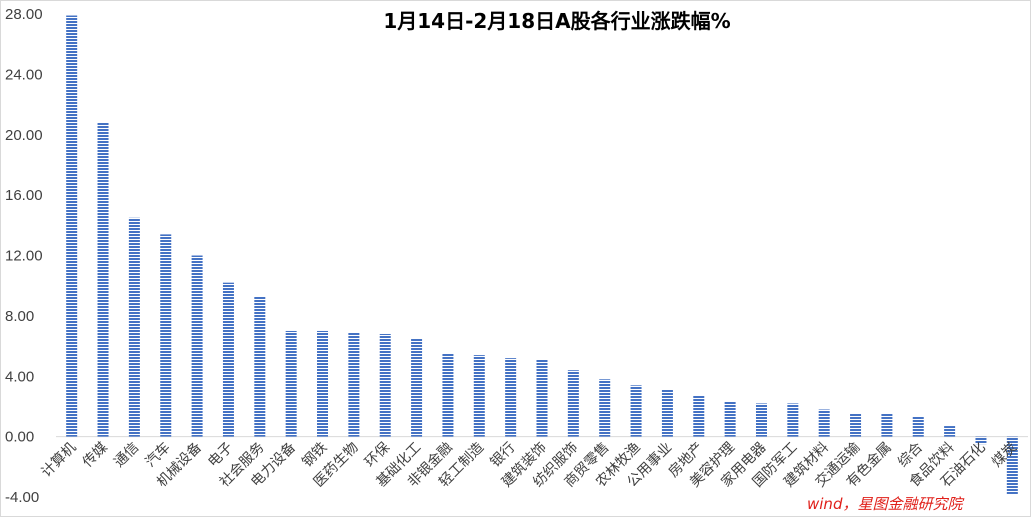 This screenshot has height=517, width=1031. Describe the element at coordinates (885, 504) in the screenshot. I see `source-note: wind，星图金融研究院` at that location.